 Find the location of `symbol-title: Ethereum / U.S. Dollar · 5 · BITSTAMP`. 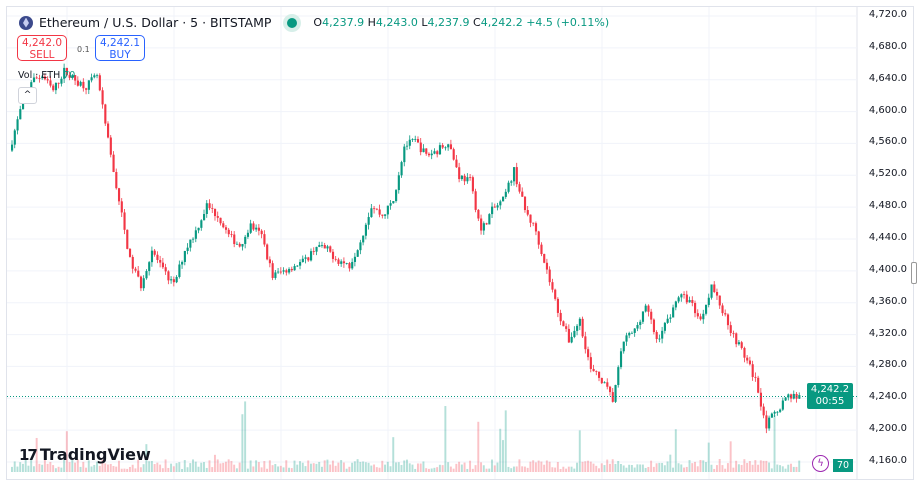

symbol-title: Ethereum / U.S. Dollar · 5 · BITSTAMP is located at coordinates (155, 22).